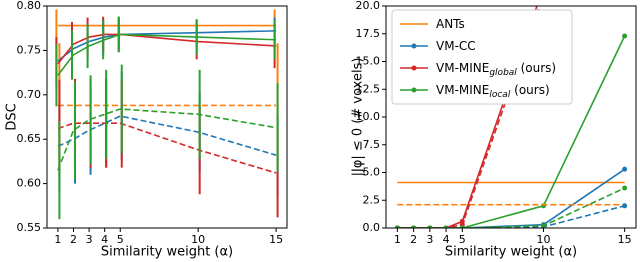 This screenshot has width=640, height=262. What do you see at coordinates (372, 172) in the screenshot?
I see `y-tick-label: 5.0` at bounding box center [372, 172].